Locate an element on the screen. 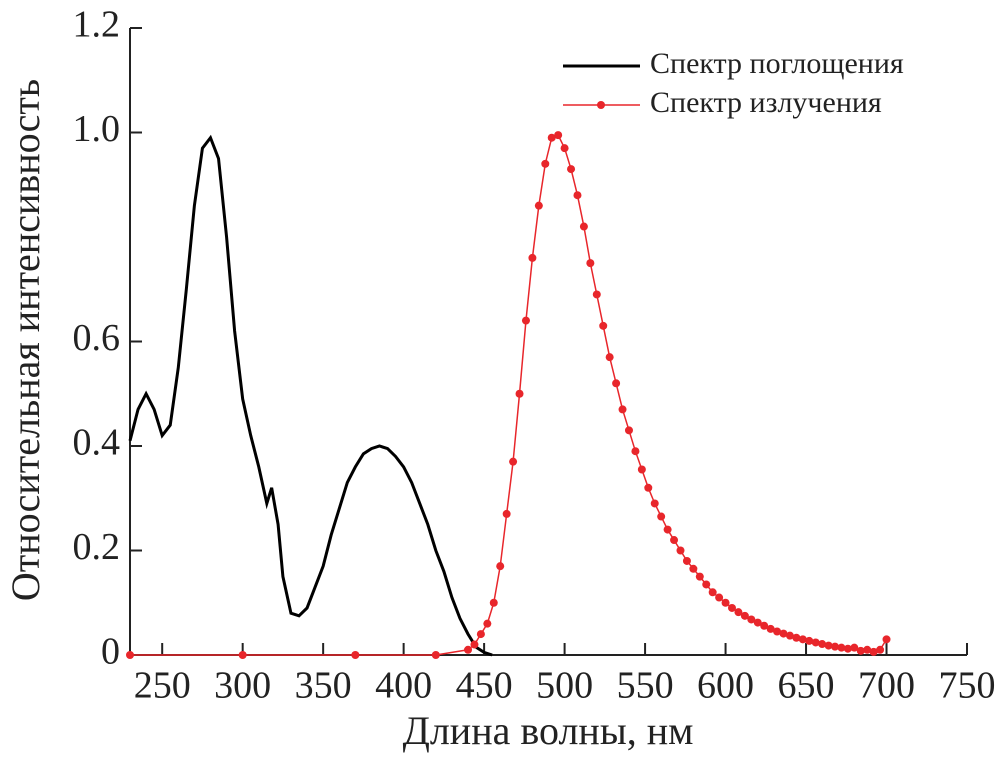 The width and height of the screenshot is (1002, 762). x-tick-label: 300 is located at coordinates (242, 686).